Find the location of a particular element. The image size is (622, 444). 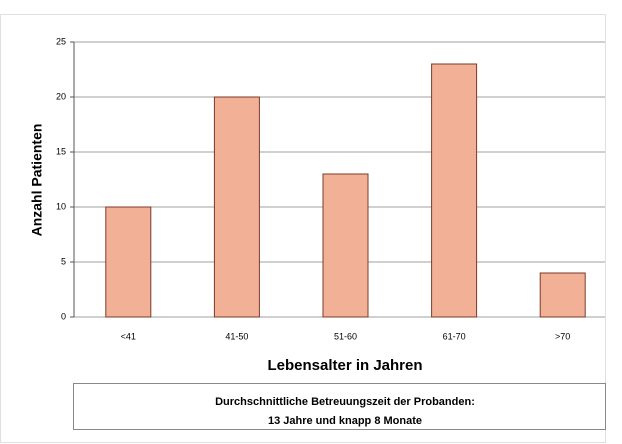

y-tick-label: 25 is located at coordinates (61, 41).